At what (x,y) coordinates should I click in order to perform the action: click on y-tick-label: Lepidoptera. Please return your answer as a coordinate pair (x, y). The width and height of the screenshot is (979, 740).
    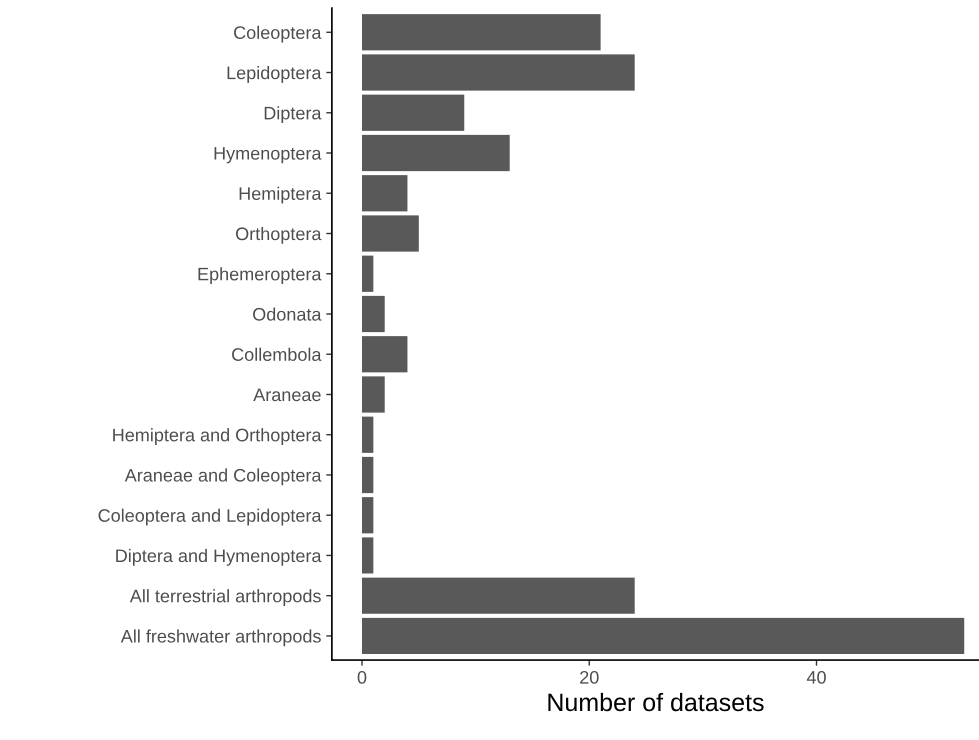
    Looking at the image, I should click on (275, 74).